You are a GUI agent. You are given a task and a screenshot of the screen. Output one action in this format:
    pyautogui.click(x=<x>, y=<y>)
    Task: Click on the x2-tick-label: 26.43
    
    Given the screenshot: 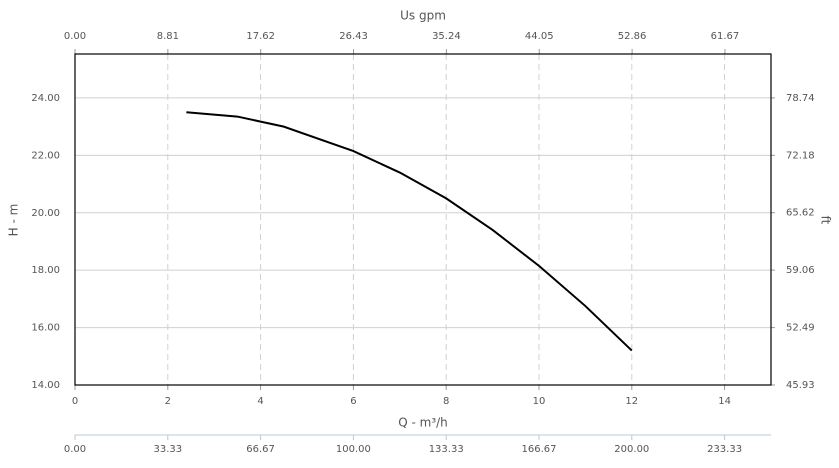 What is the action you would take?
    pyautogui.click(x=353, y=36)
    